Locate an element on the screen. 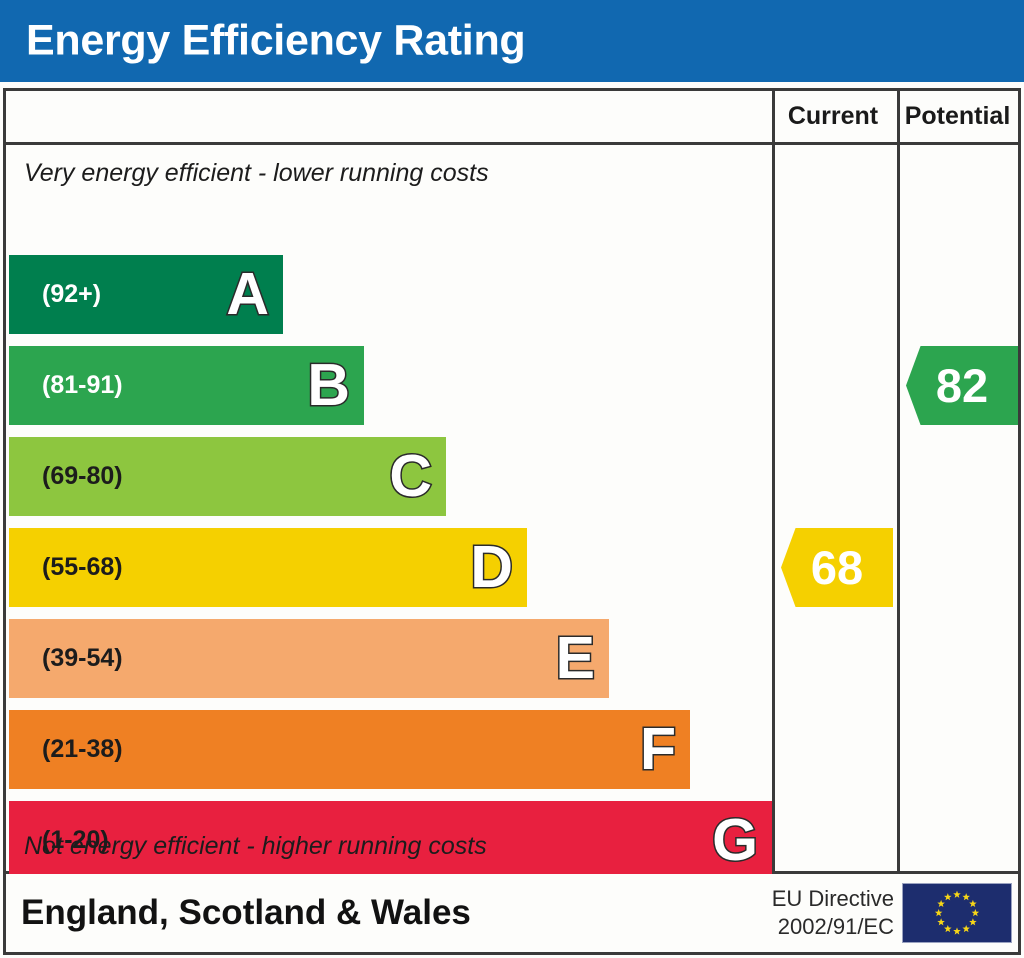  column-divider-left is located at coordinates (773, 481).